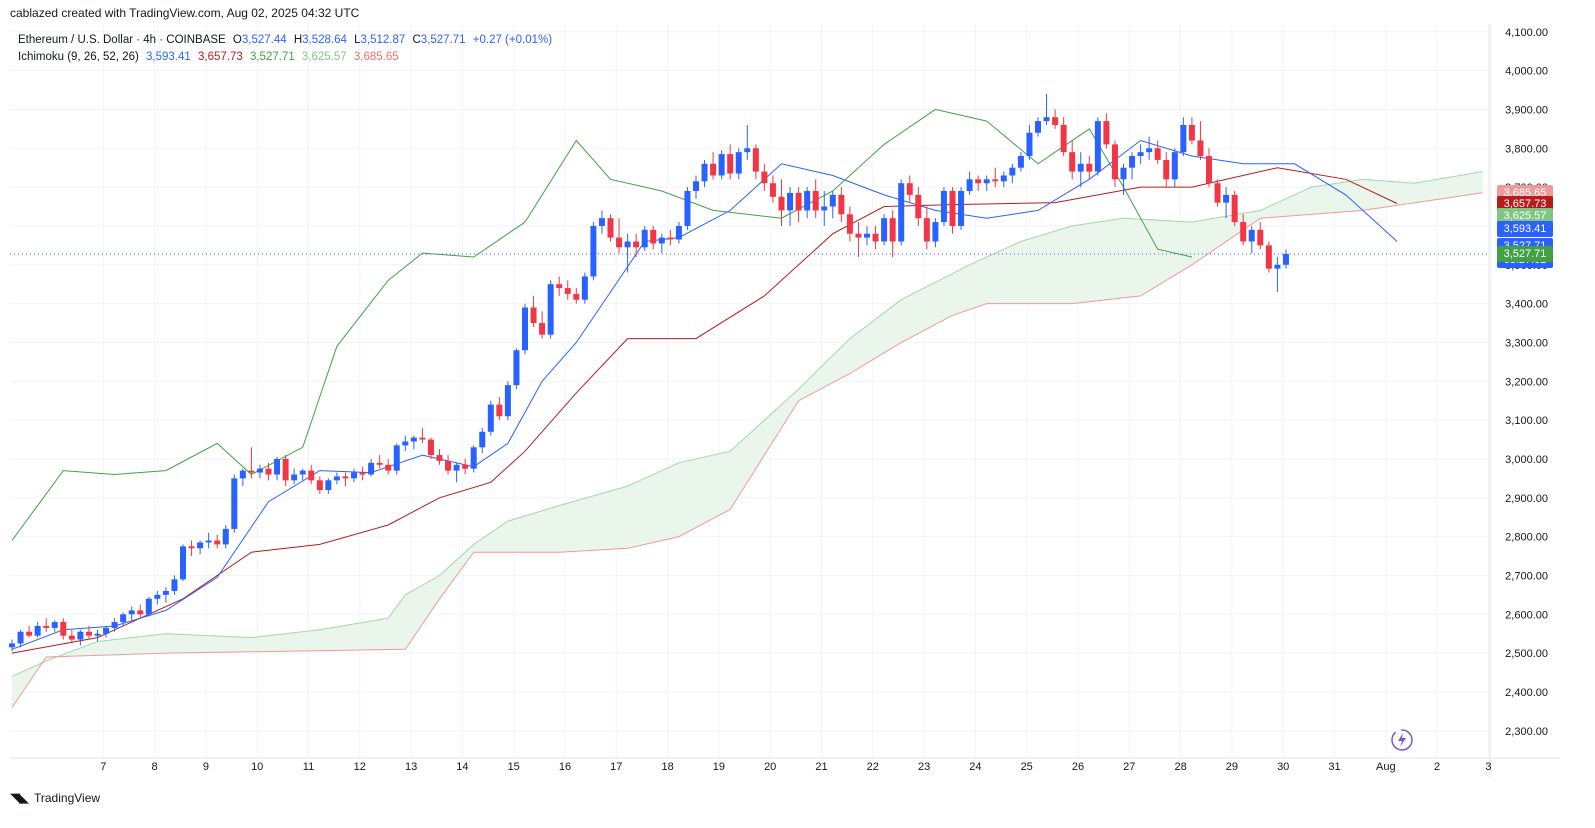 The height and width of the screenshot is (828, 1595). I want to click on price-tick-label: 2,400.00, so click(1526, 693).